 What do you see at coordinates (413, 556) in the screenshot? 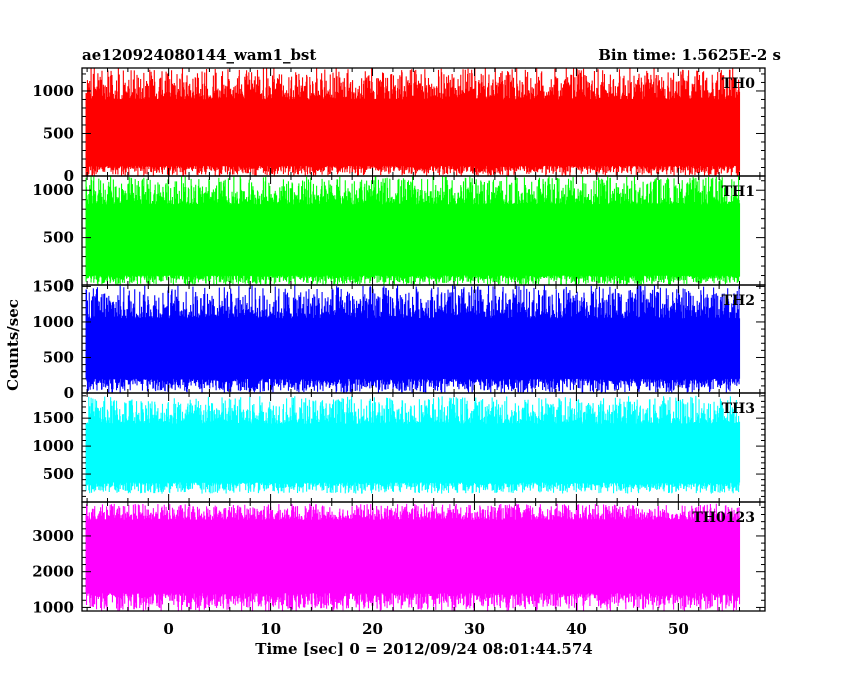
I see `series-band-th0123` at bounding box center [413, 556].